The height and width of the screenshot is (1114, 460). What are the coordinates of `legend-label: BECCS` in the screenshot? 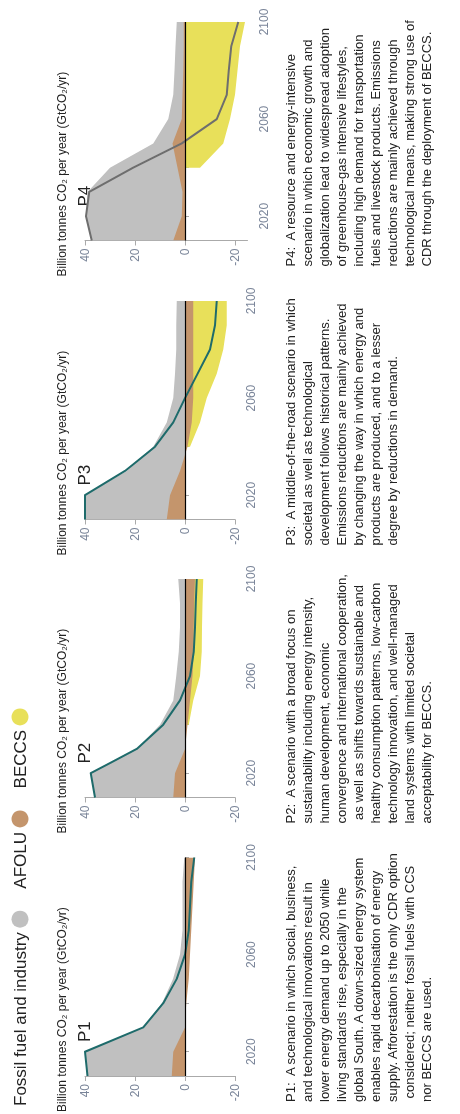 It's located at (20, 759).